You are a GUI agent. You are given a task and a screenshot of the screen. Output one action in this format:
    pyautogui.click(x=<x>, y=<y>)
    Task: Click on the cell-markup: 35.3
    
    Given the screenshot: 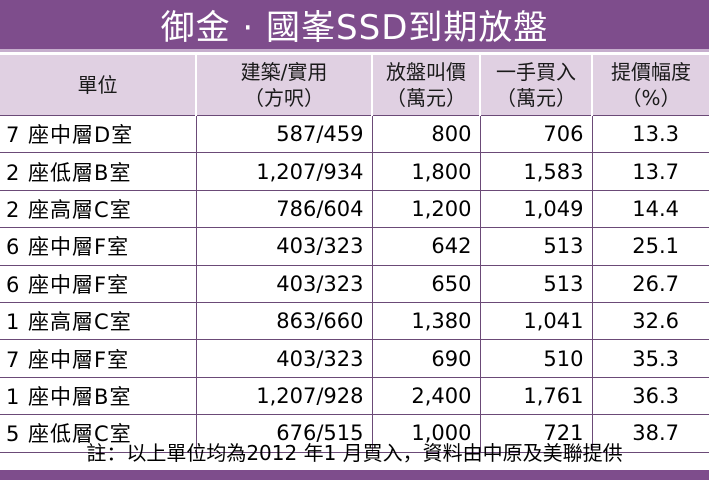 What is the action you would take?
    pyautogui.click(x=650, y=358)
    